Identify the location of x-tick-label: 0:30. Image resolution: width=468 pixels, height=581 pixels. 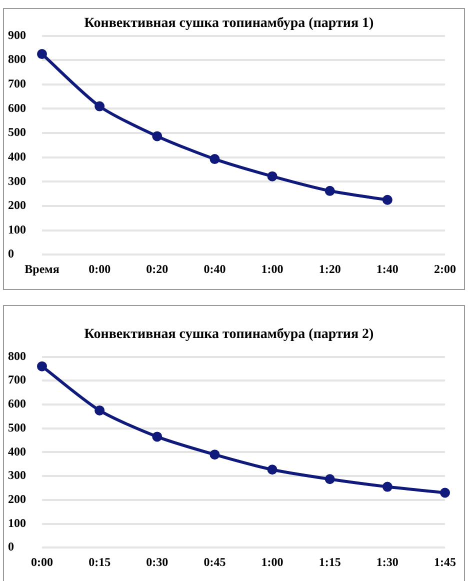
(157, 561).